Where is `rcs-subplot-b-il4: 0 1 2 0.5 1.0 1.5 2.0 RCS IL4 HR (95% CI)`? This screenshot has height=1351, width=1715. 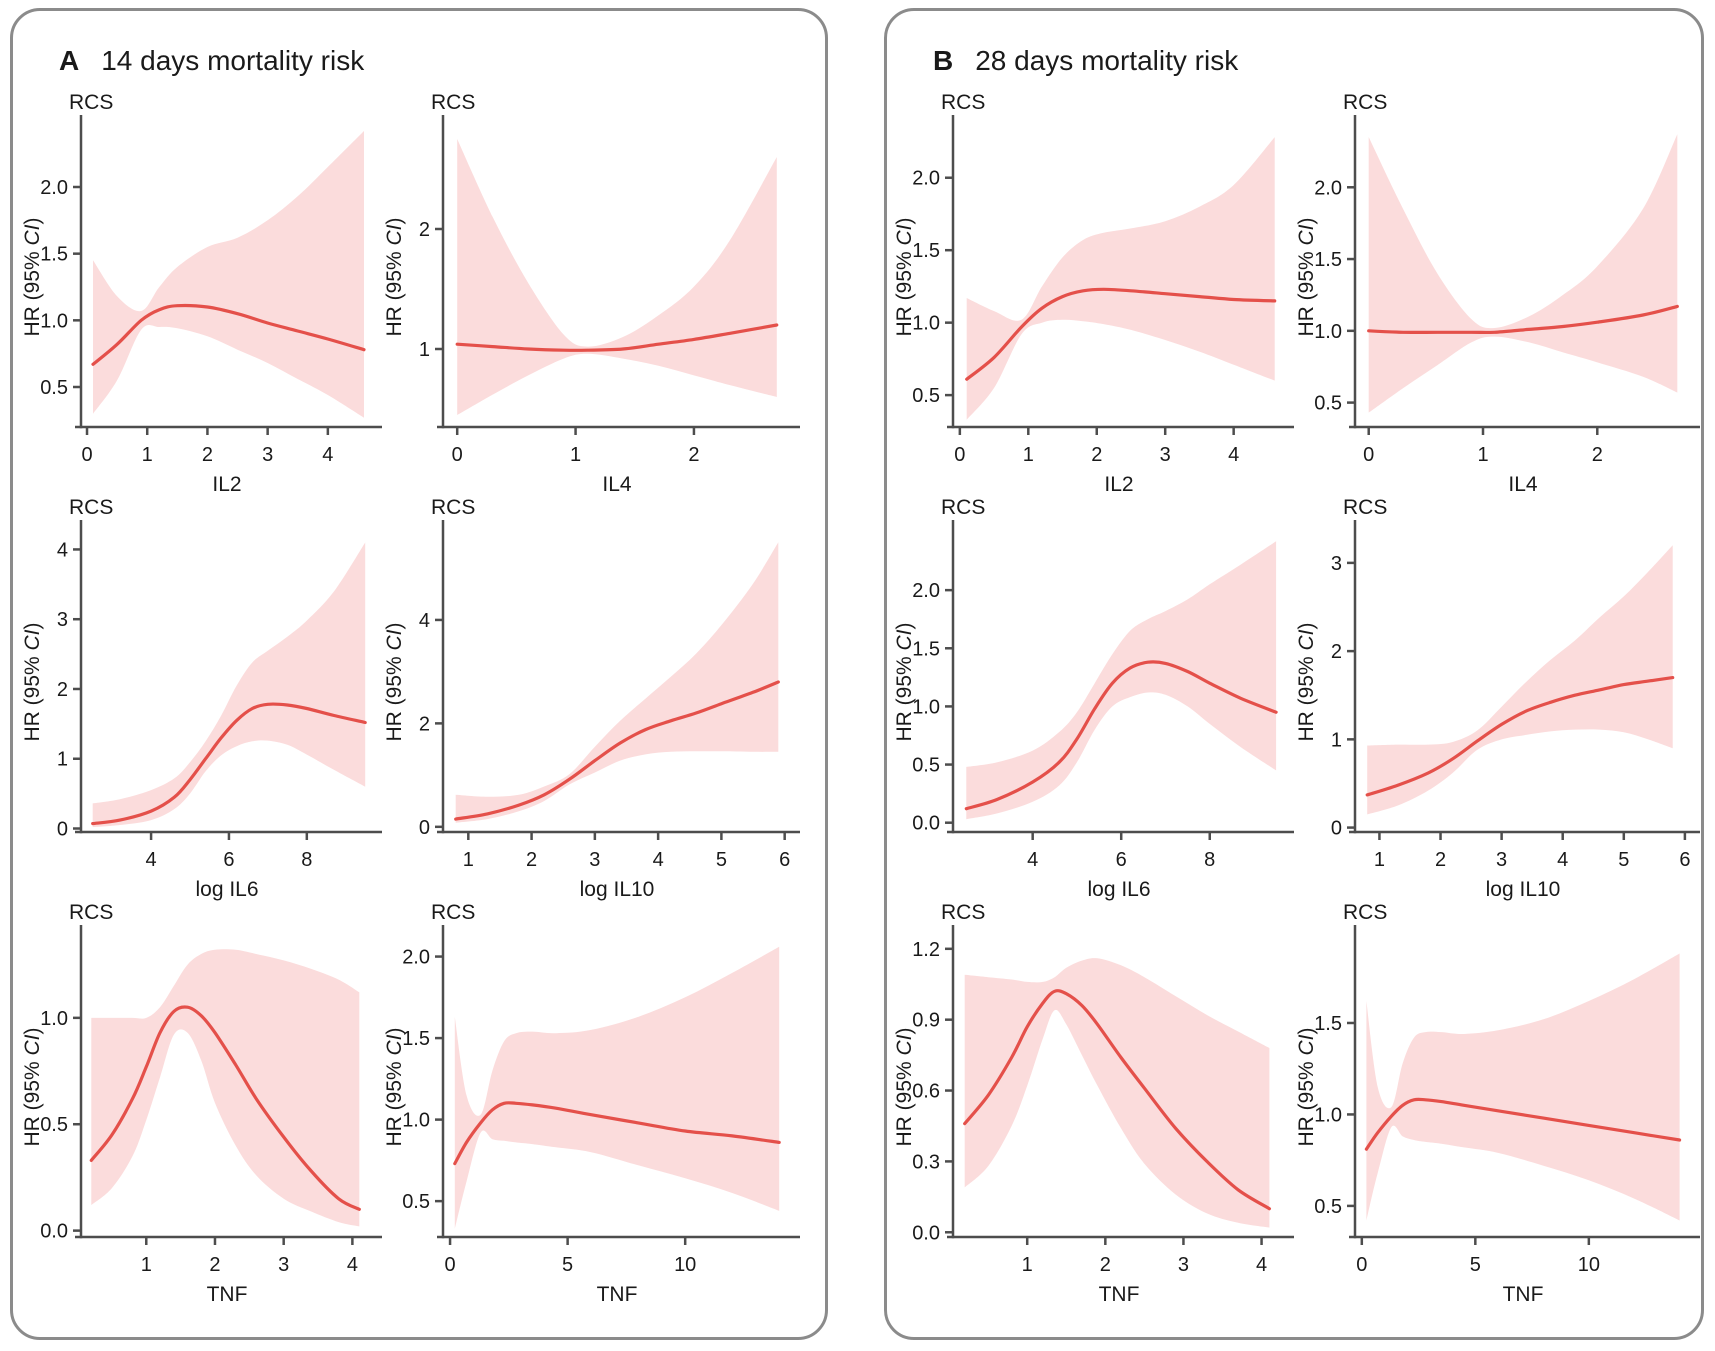 rcs-subplot-b-il4: 0 1 2 0.5 1.0 1.5 2.0 RCS IL4 HR (95% CI) is located at coordinates (1498, 294).